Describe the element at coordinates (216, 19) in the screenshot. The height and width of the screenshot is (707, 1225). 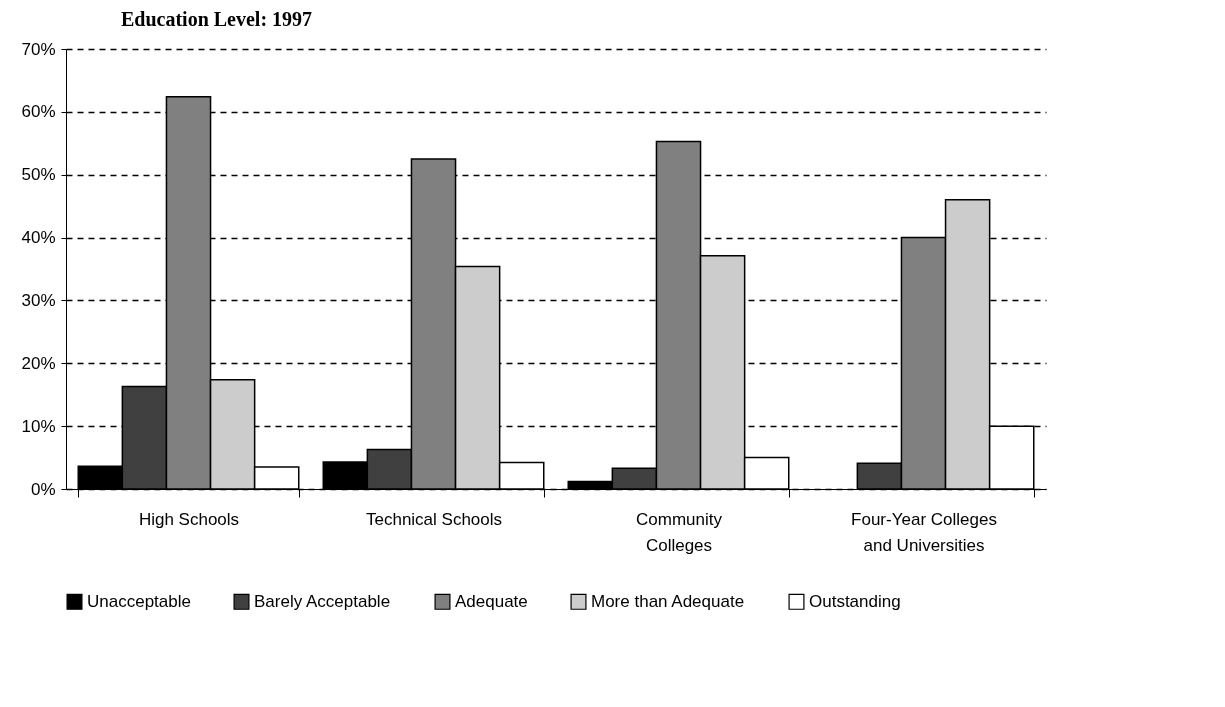
I see `chart-title: Education Level: 1997` at that location.